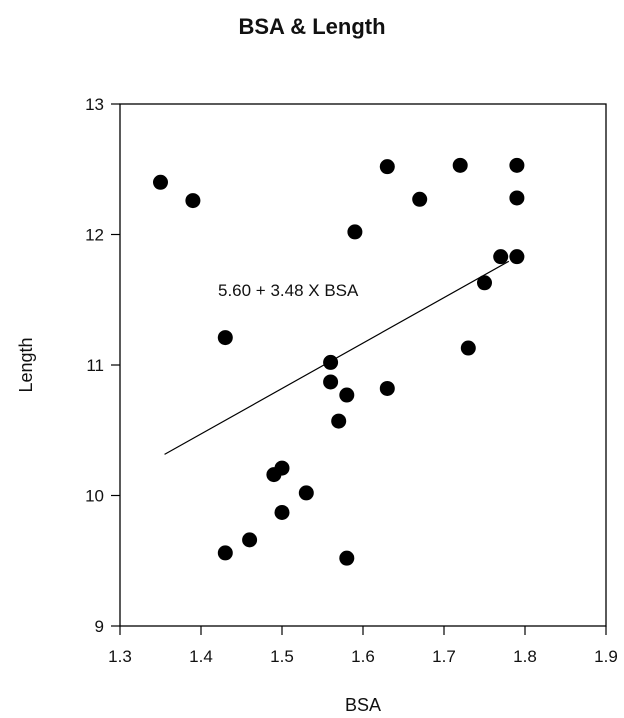 The height and width of the screenshot is (718, 624). I want to click on y-tick-label: 10, so click(94, 496).